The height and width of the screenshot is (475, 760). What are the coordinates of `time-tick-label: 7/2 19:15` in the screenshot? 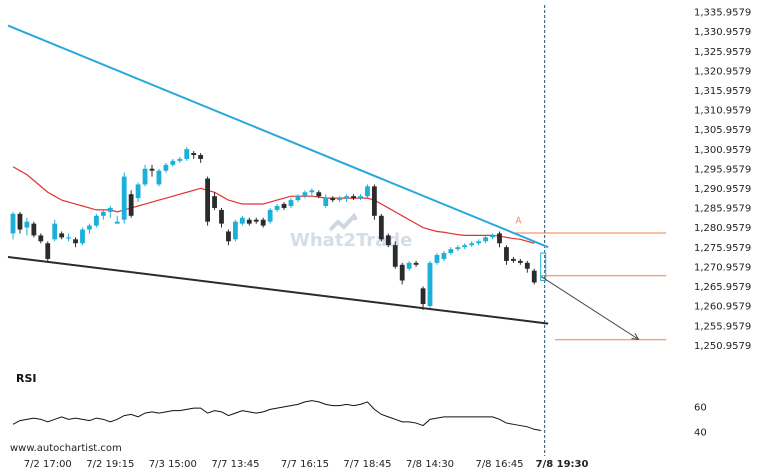 It's located at (110, 464).